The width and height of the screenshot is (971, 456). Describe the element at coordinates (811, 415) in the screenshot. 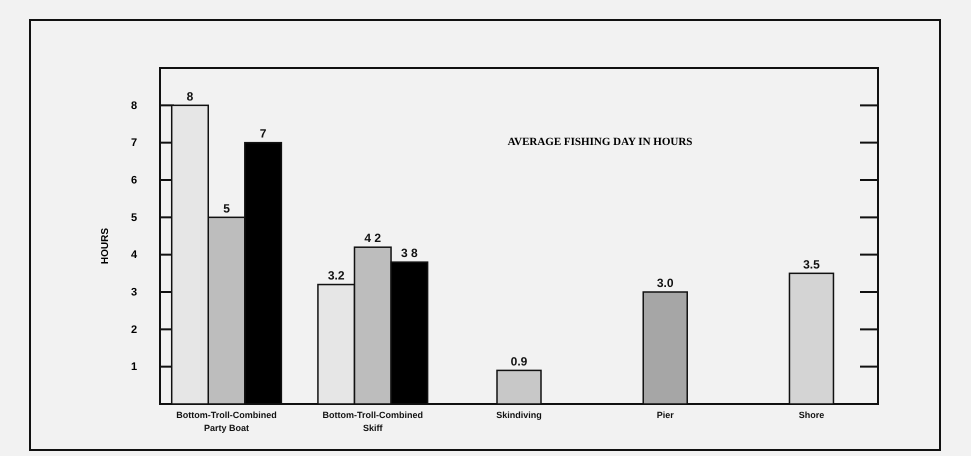

I see `x-tick-label: Shore` at that location.